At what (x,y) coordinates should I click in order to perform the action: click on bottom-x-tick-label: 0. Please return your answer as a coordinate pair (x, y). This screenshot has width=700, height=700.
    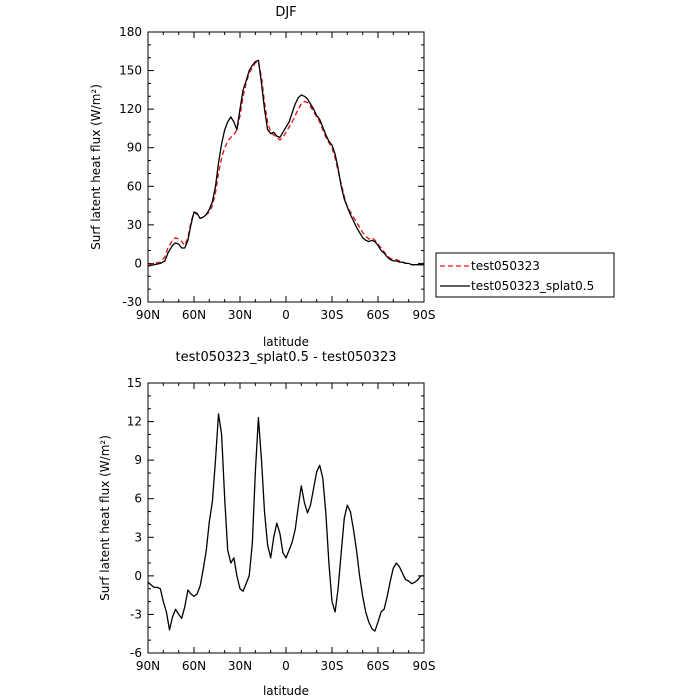
    Looking at the image, I should click on (286, 666).